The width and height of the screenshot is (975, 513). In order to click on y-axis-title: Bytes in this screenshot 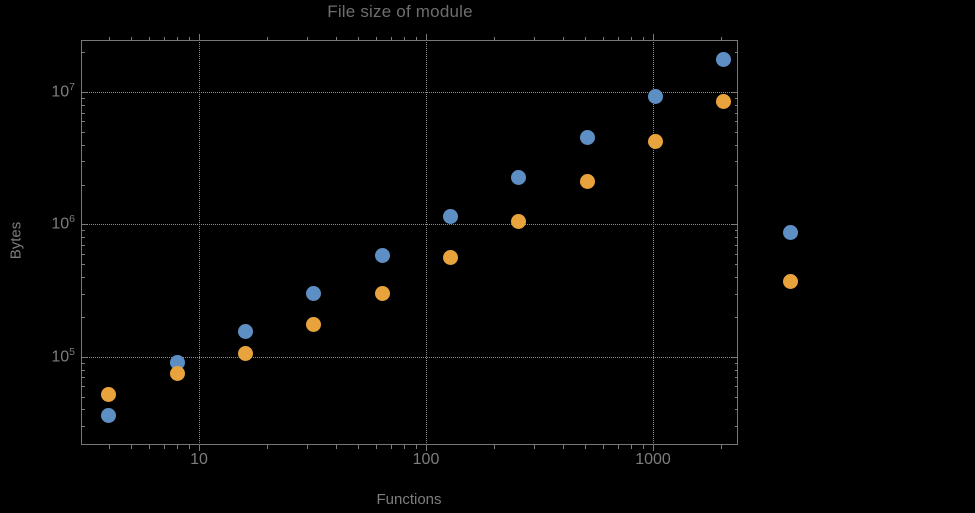, I will do `click(16, 240)`.